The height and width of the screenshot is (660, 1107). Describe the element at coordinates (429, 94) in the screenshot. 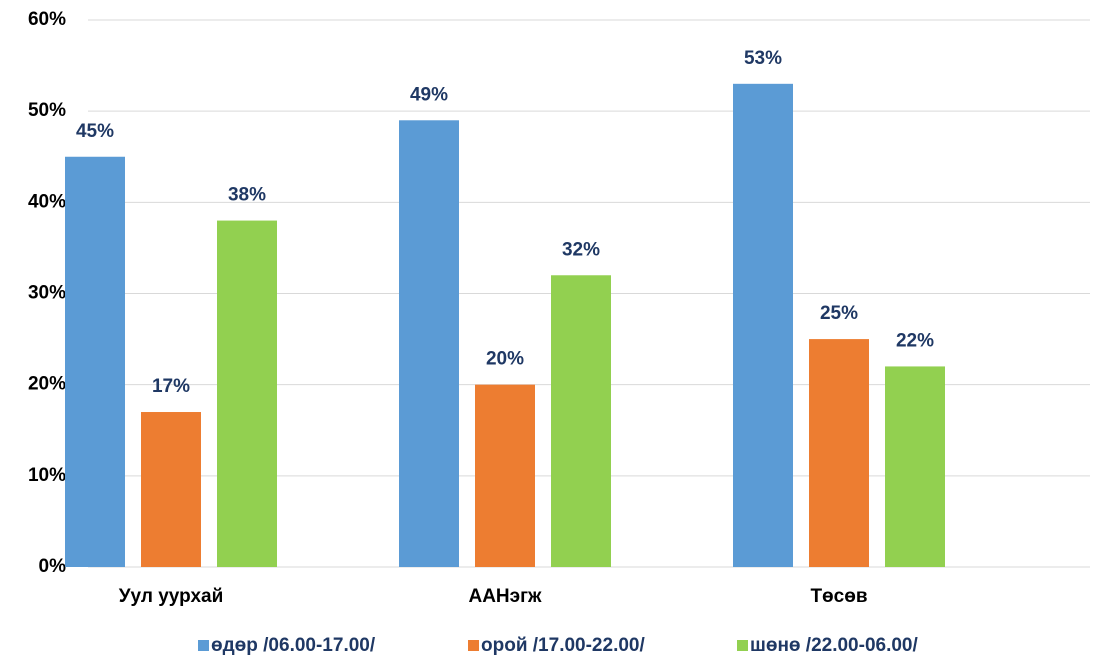

I see `value-label: 49%` at that location.